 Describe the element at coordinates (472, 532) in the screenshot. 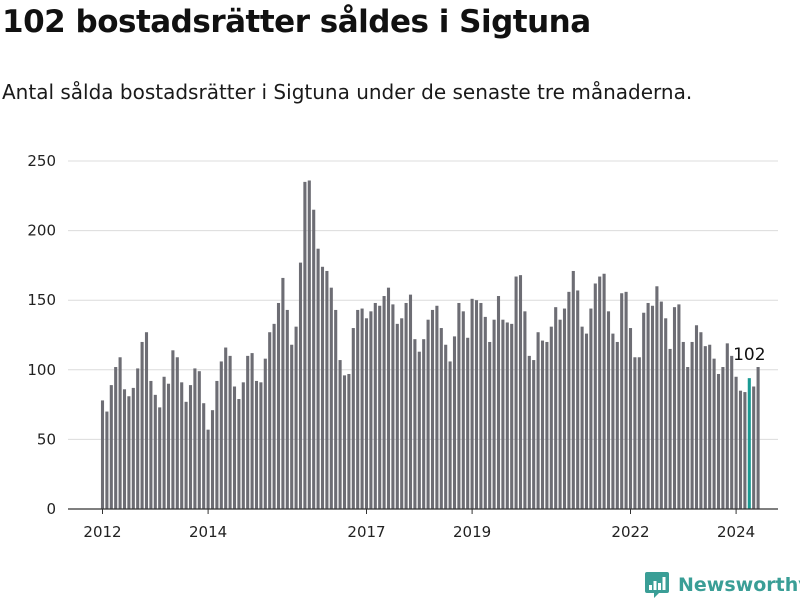

I see `x-tick-label: 2019` at that location.